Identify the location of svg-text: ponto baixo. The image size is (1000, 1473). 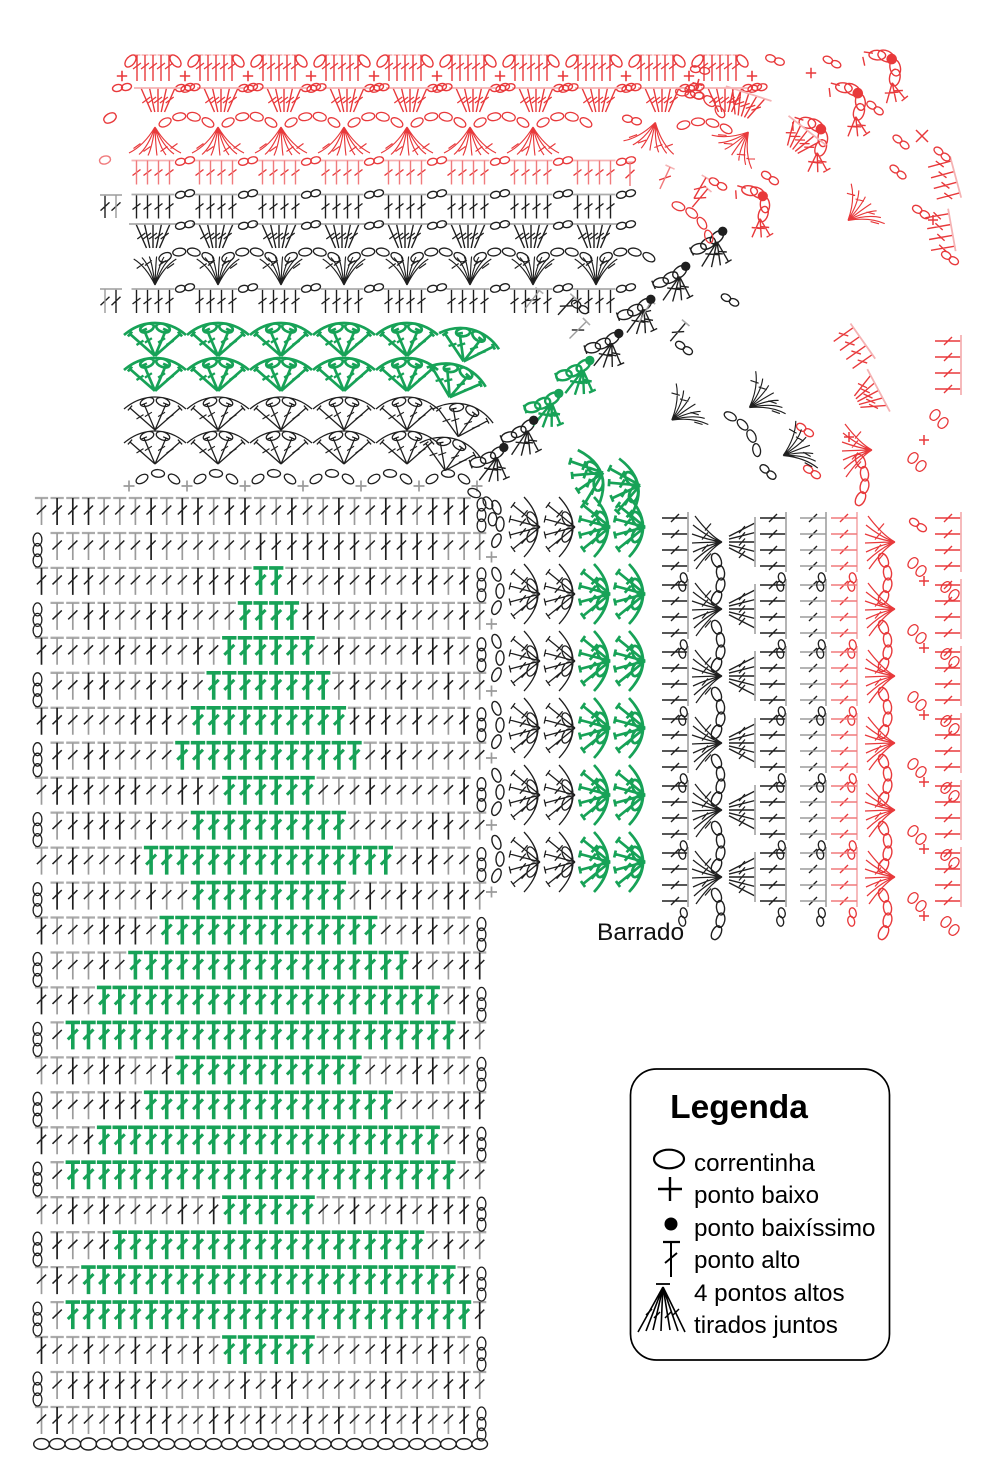
(756, 1195).